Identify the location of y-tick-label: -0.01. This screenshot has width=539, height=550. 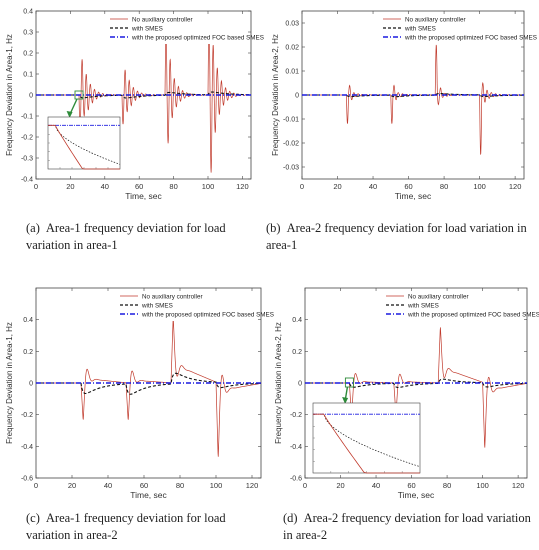
(291, 120).